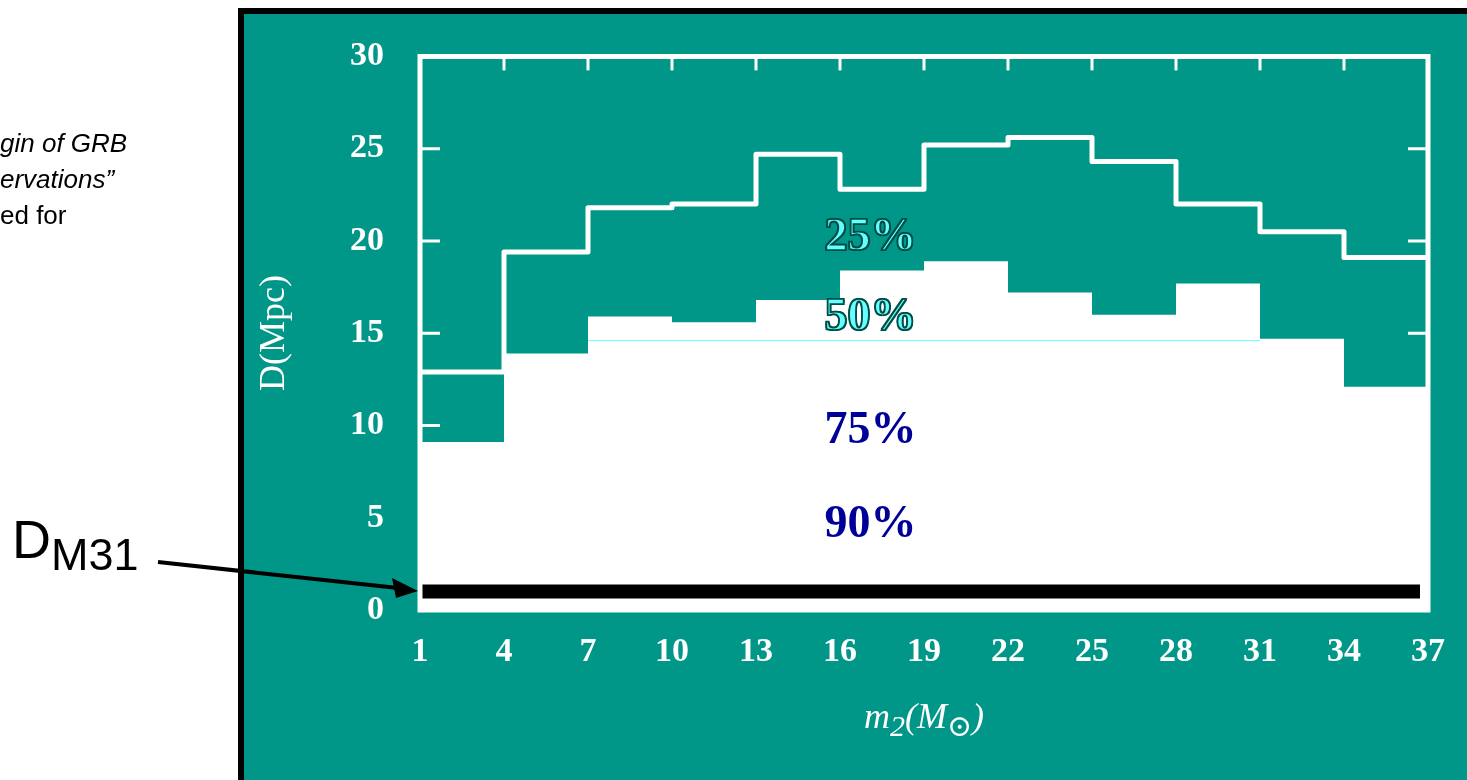  Describe the element at coordinates (1344, 650) in the screenshot. I see `x-tick-label: 34` at that location.